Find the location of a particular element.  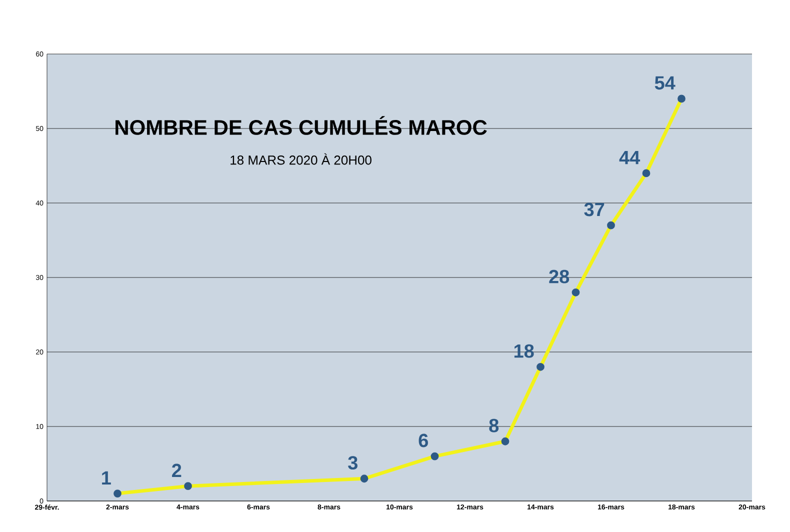

data-label: 54 is located at coordinates (665, 83).